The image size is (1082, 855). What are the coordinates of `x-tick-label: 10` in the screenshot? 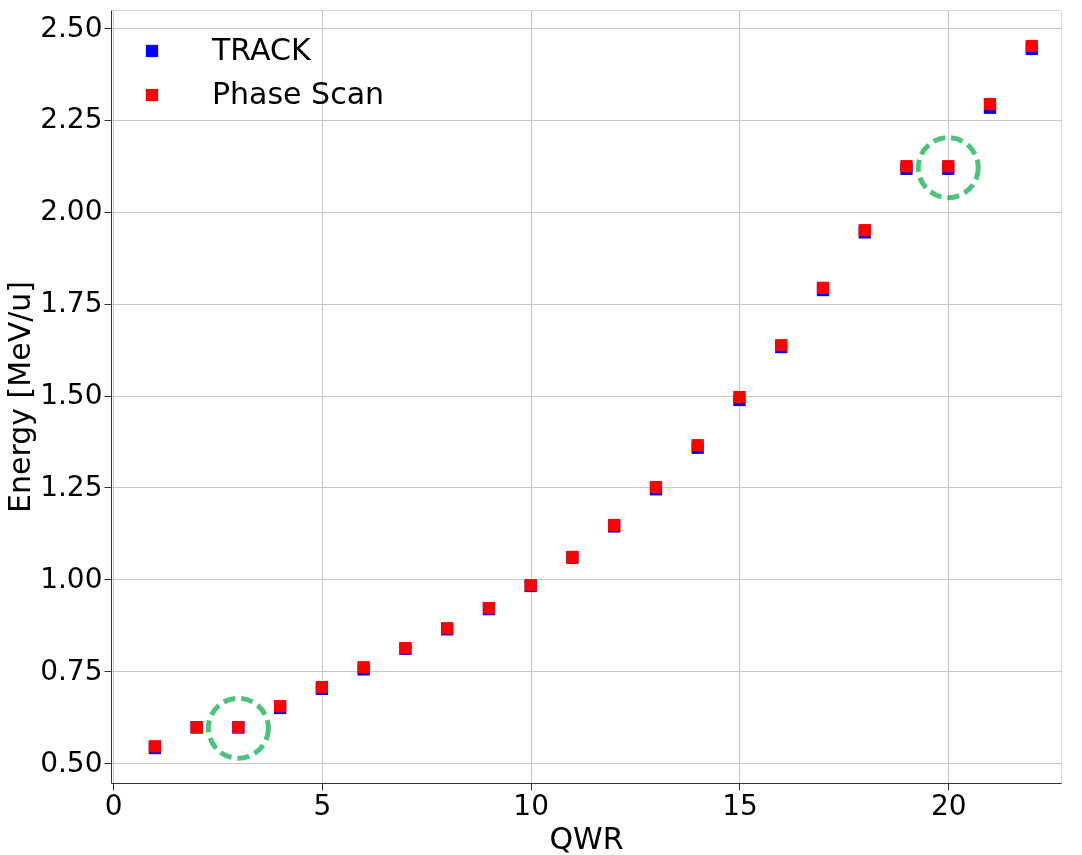 It's located at (531, 805).